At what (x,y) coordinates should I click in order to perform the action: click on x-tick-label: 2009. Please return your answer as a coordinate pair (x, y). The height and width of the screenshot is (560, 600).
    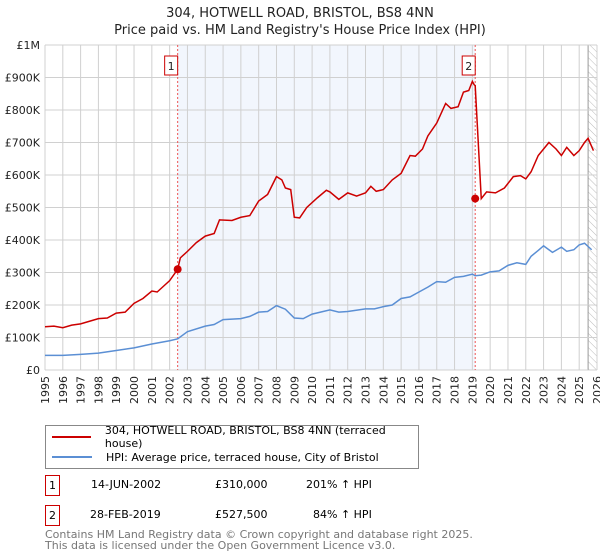
    Looking at the image, I should click on (294, 390).